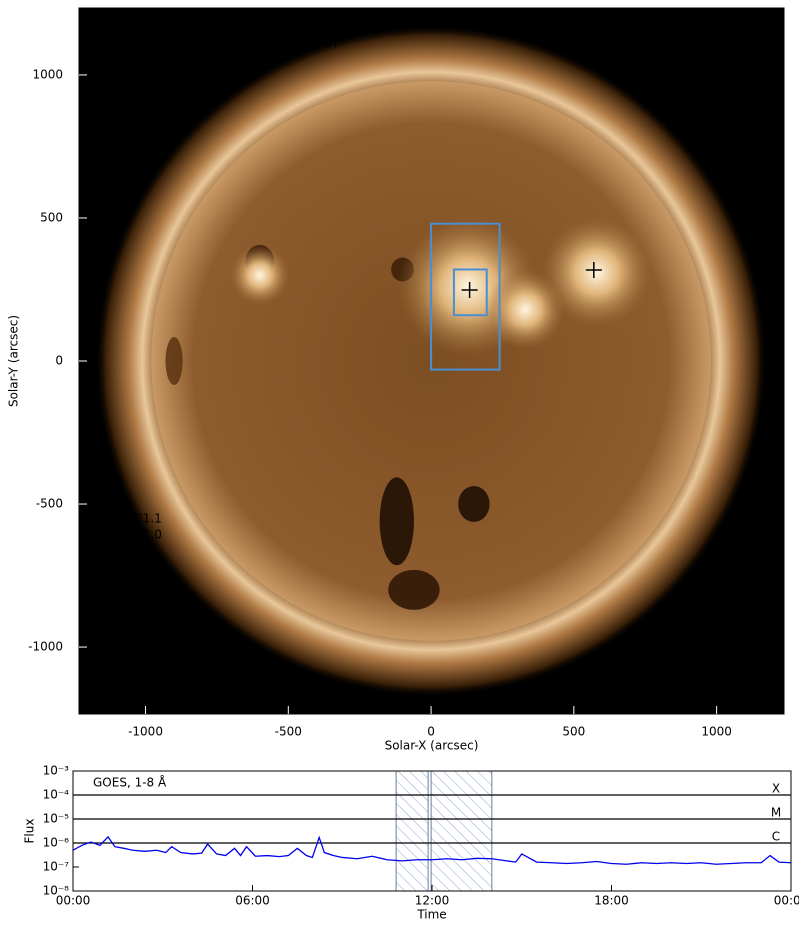 The image size is (799, 939). What do you see at coordinates (51, 217) in the screenshot?
I see `y-tick-label: 500` at bounding box center [51, 217].